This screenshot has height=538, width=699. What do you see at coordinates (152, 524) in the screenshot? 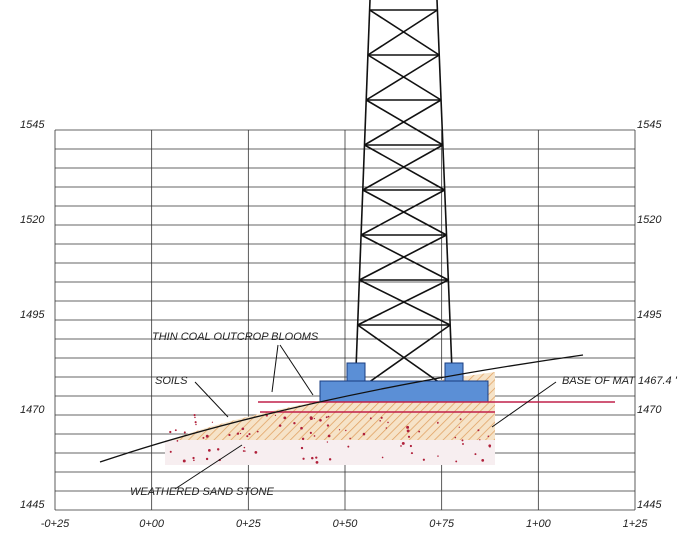
I see `x-label: 0+00` at bounding box center [152, 524].